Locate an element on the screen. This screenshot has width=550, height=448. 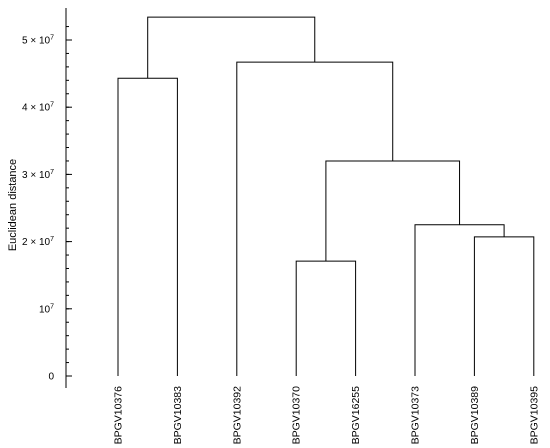
y-axis is located at coordinates (68, 198).